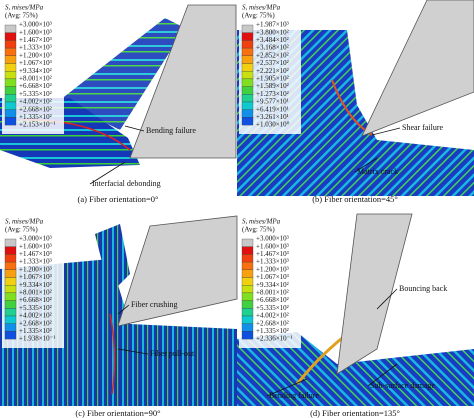 This screenshot has height=418, width=474. What do you see at coordinates (172, 353) in the screenshot?
I see `annotation: Fiber pull-out` at bounding box center [172, 353].